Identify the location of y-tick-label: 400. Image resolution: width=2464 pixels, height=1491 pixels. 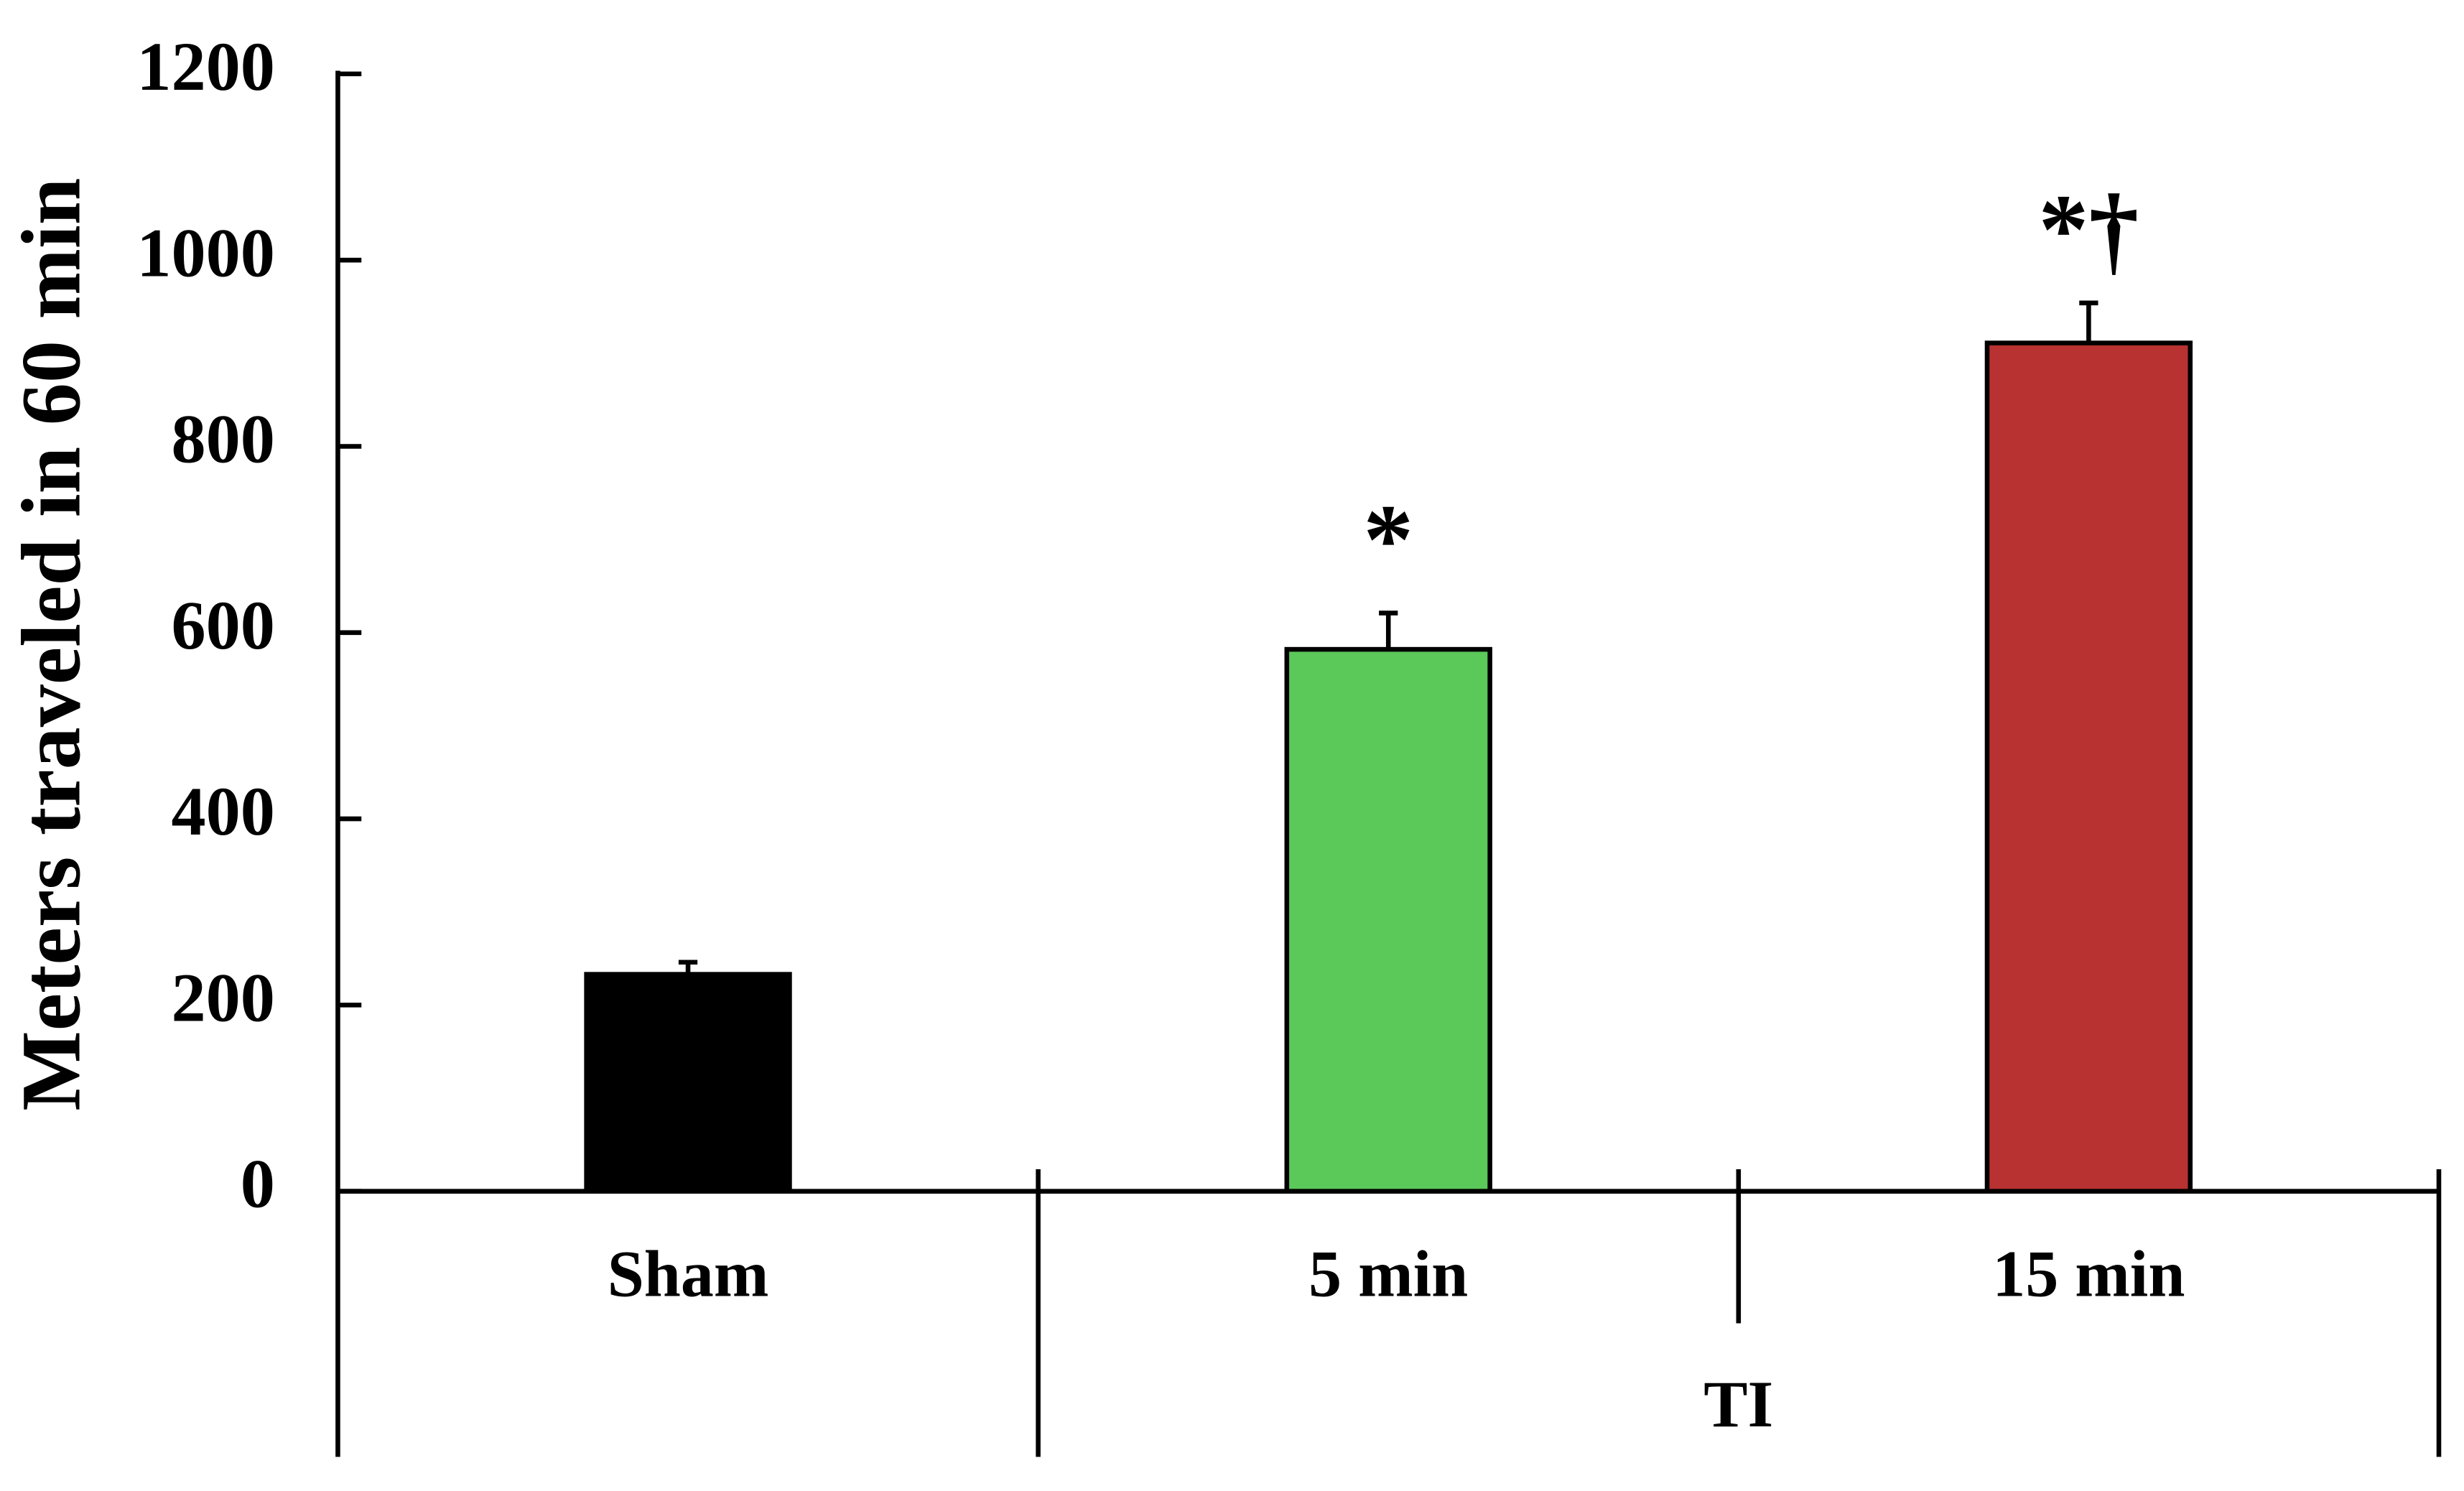
(224, 811).